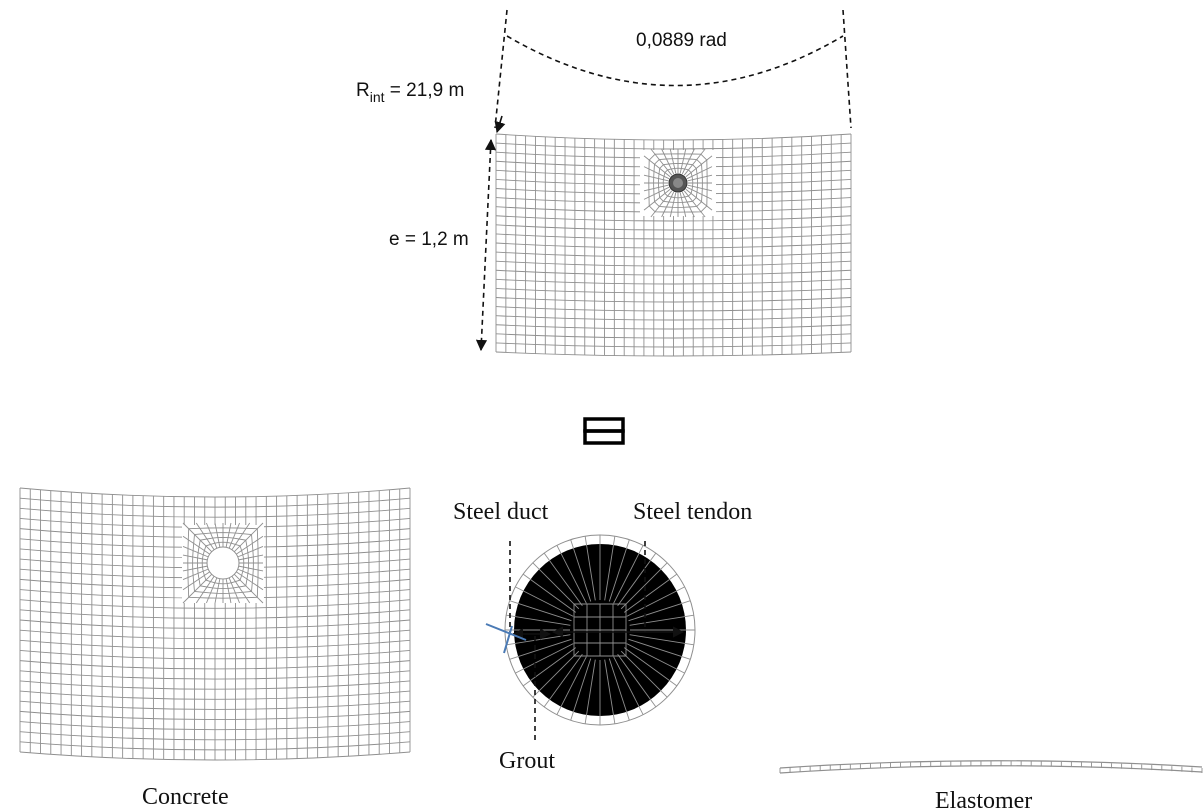 The image size is (1204, 810). What do you see at coordinates (501, 512) in the screenshot?
I see `steel-duct-label: Steel duct` at bounding box center [501, 512].